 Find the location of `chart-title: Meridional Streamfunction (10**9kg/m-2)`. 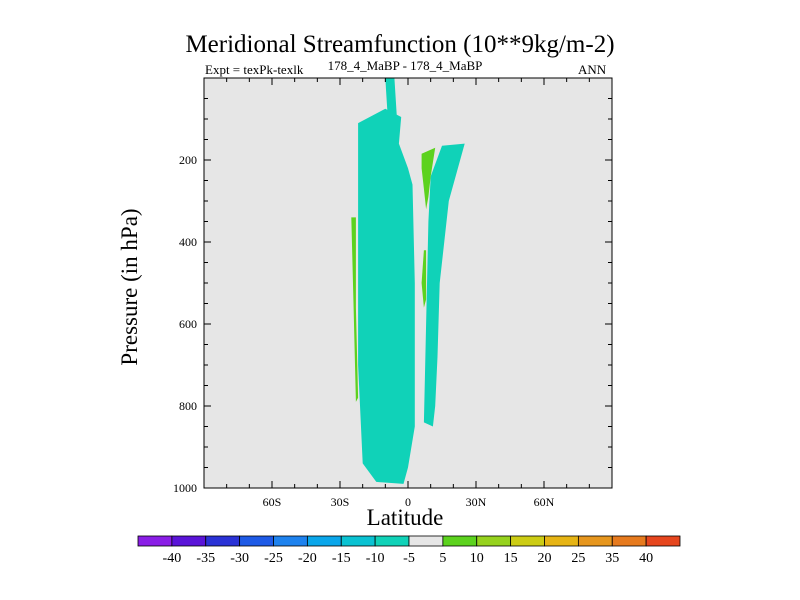

chart-title: Meridional Streamfunction (10**9kg/m-2) is located at coordinates (400, 44).